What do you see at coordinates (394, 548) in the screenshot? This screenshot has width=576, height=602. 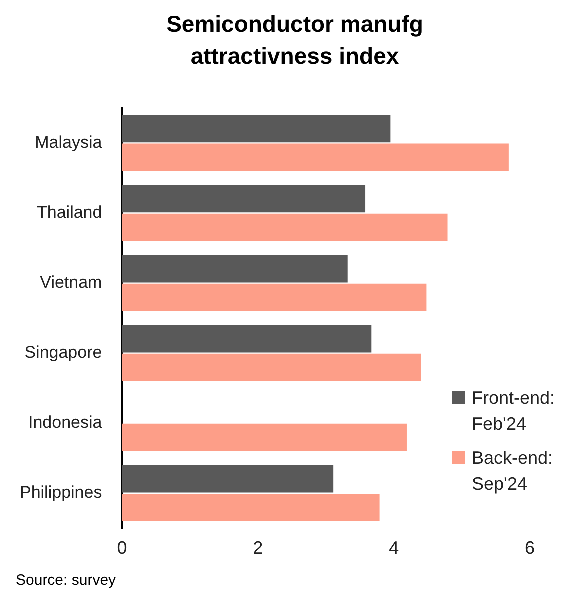 I see `x-tick-label: 4` at bounding box center [394, 548].